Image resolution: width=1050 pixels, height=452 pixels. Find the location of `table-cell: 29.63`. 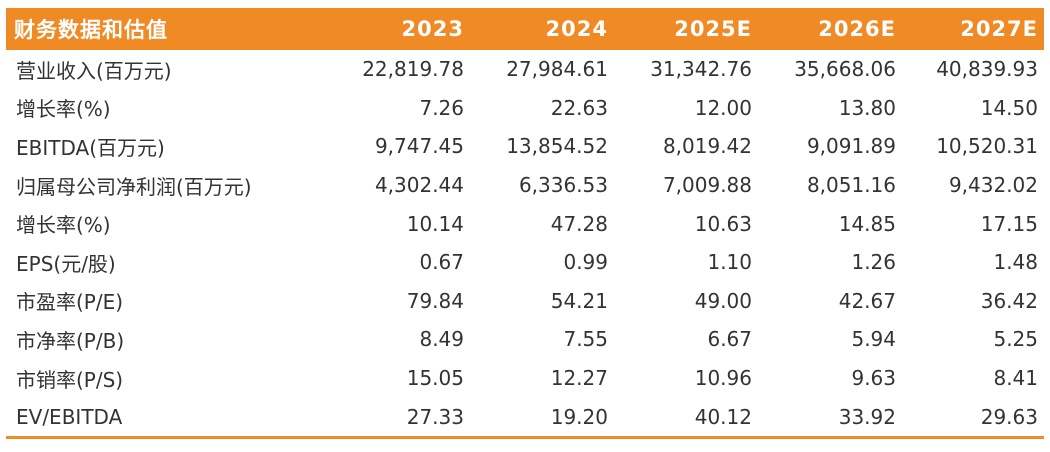

table-cell: 29.63 is located at coordinates (973, 418).